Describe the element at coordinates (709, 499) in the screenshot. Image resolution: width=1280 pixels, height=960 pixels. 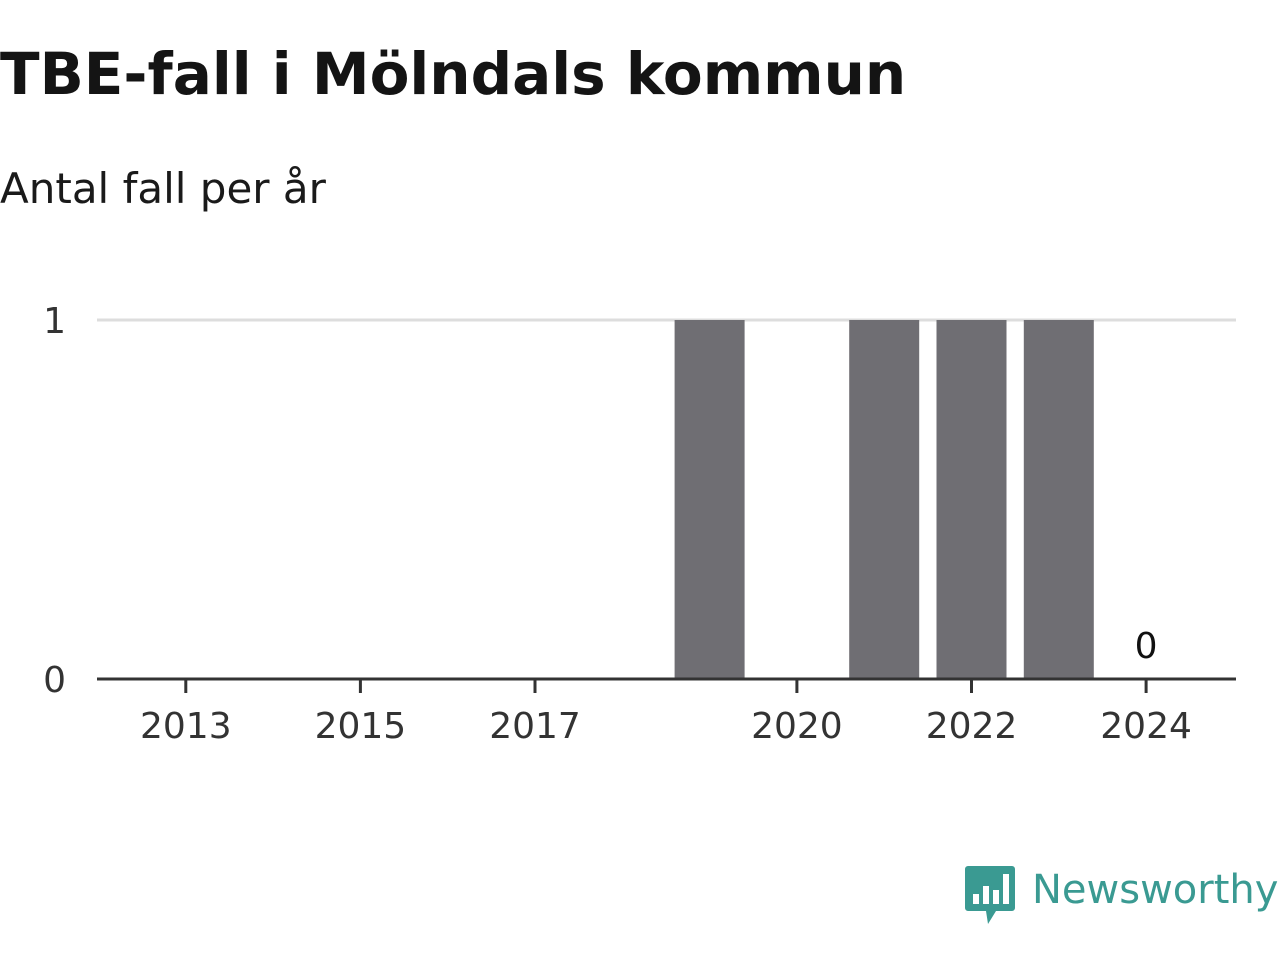
I see `bar-2019` at that location.